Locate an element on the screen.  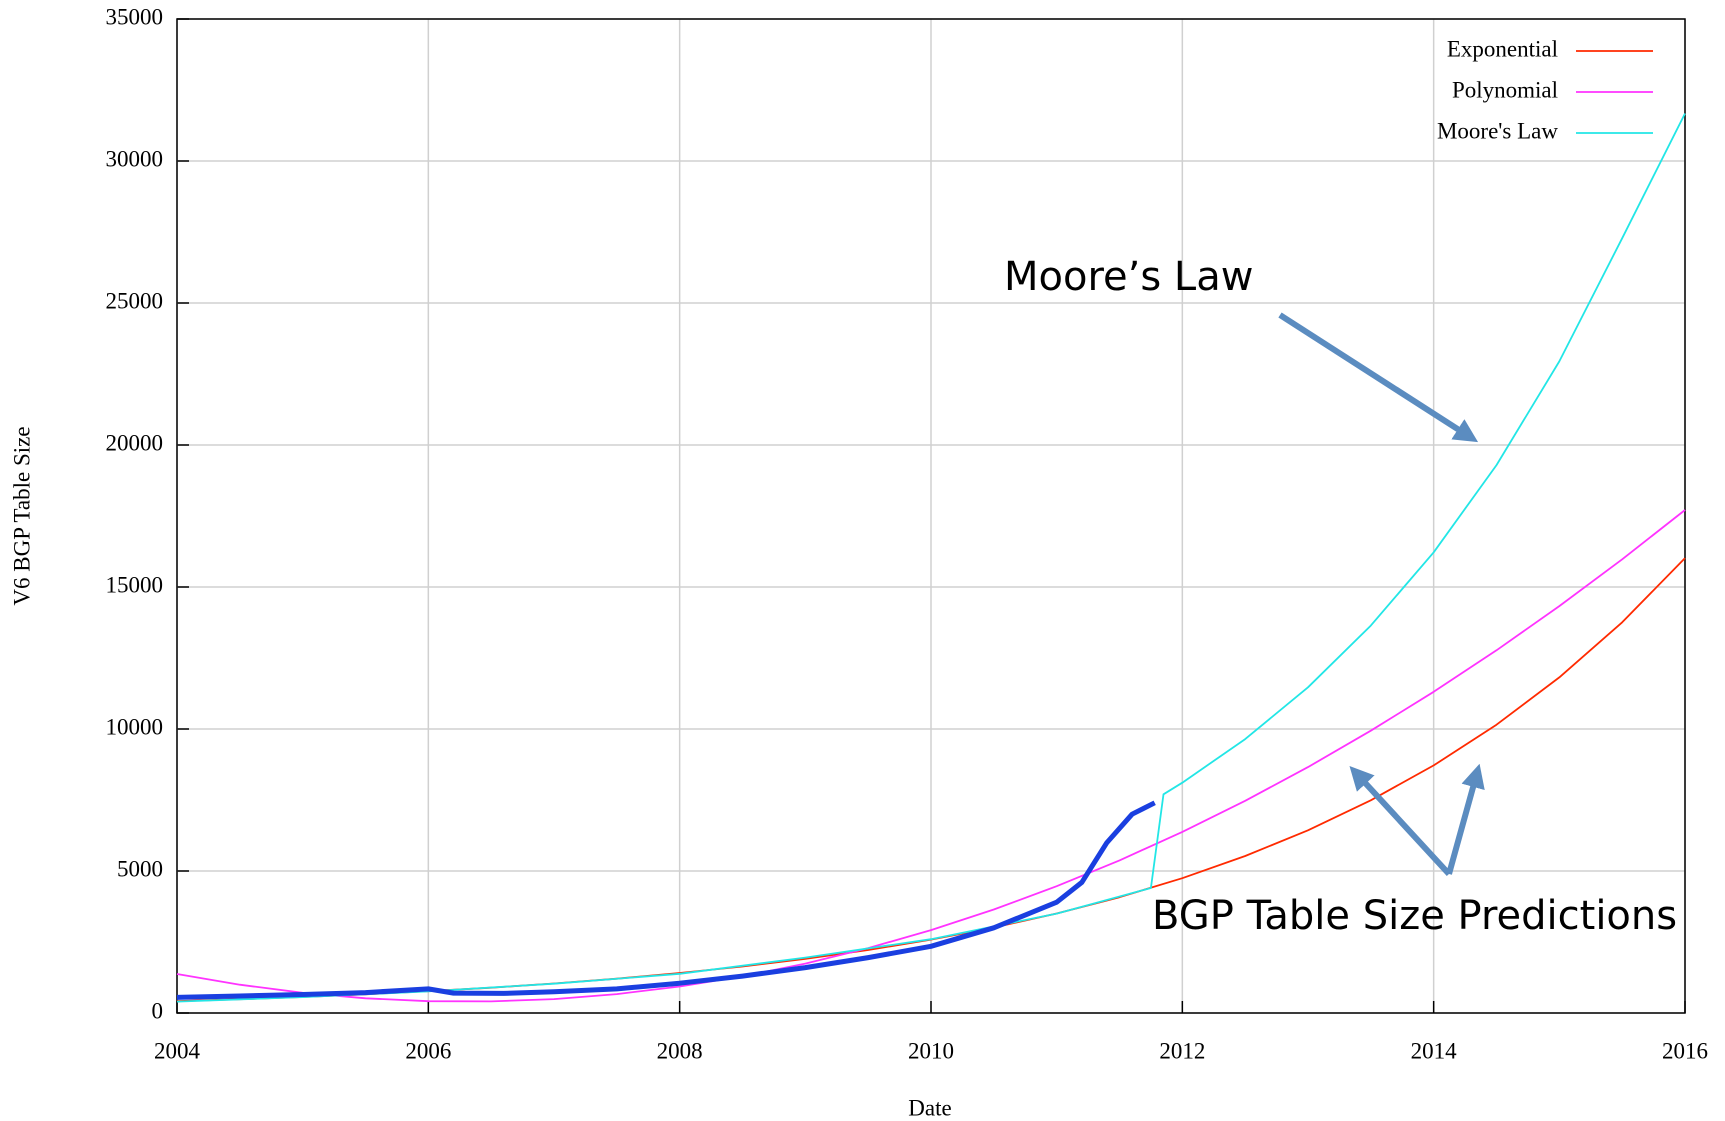
x-tick-label: 2014 is located at coordinates (1434, 1050).